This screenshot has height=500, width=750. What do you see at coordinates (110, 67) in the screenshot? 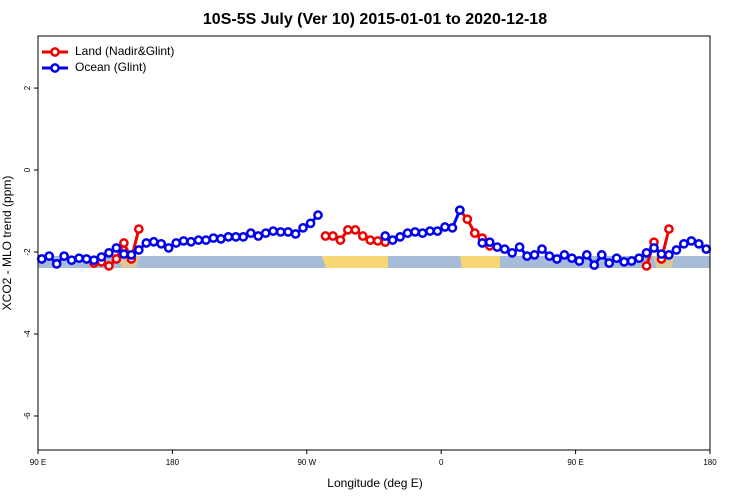
I see `legend-label: Ocean (Glint)` at bounding box center [110, 67].